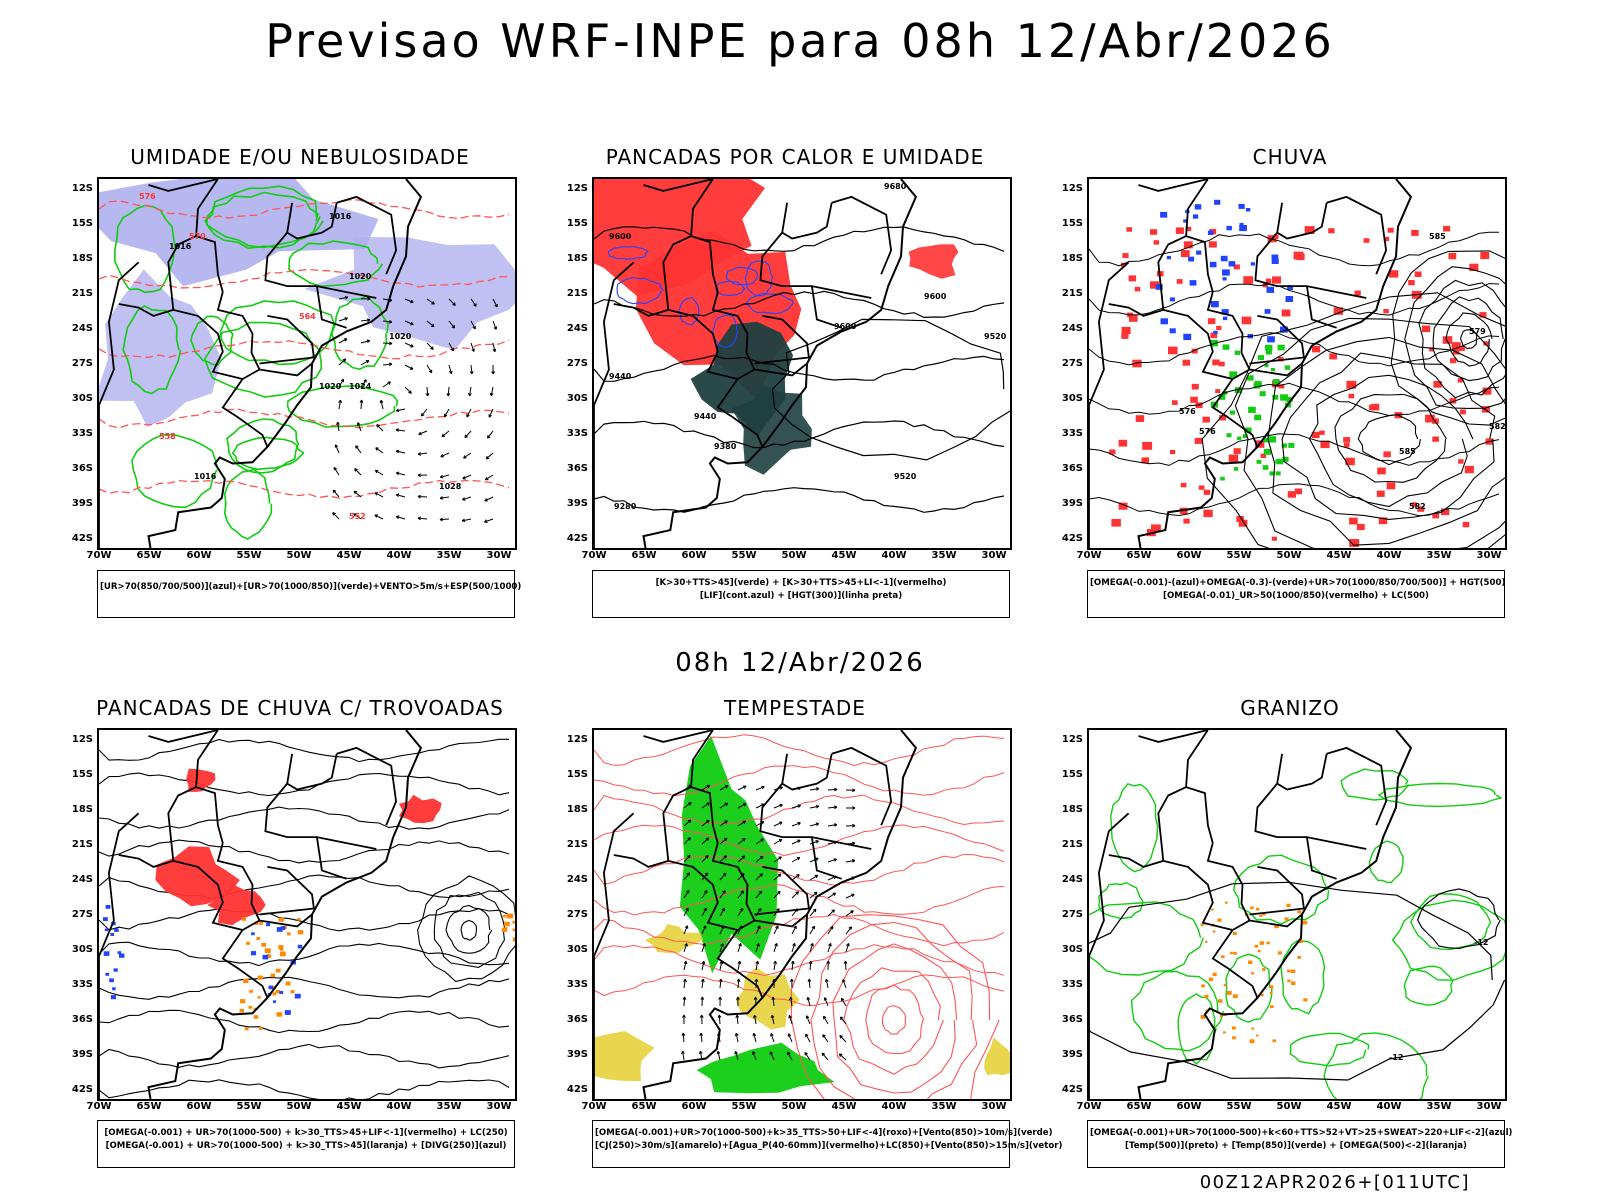  What do you see at coordinates (1290, 708) in the screenshot?
I see `panel-title-granizo: GRANIZO` at bounding box center [1290, 708].